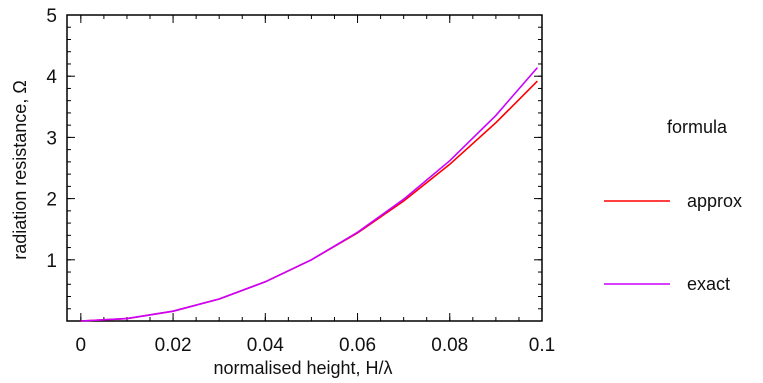  I want to click on x-tick-labels: 0 0.02 0.04 0.06 0.08 0.1, so click(316, 345).